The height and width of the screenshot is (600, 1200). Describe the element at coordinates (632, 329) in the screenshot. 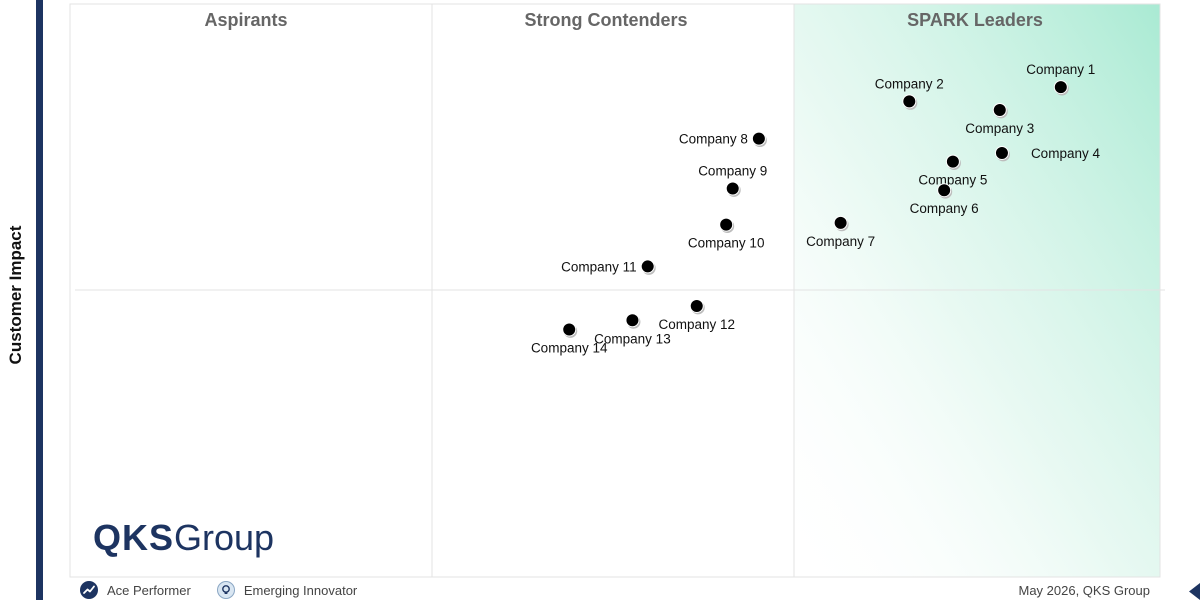

I see `data-point: Company 13` at that location.